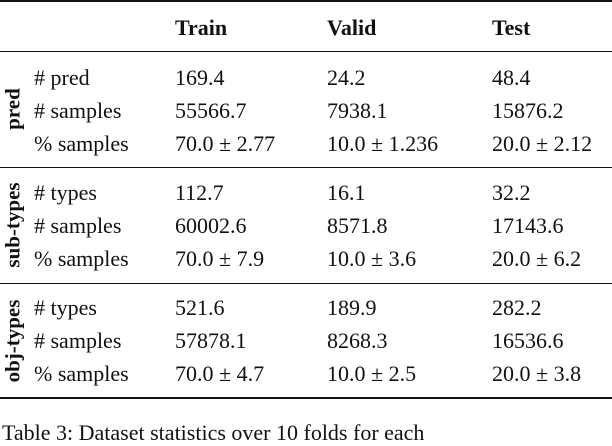 The image size is (612, 446). I want to click on train-cell: 169.4, so click(200, 77).